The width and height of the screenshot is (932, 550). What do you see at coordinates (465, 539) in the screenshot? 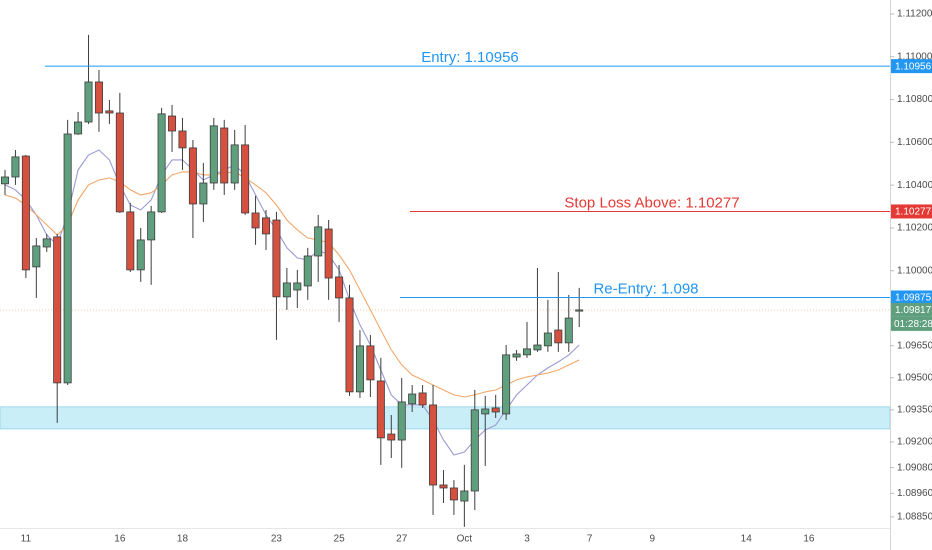
I see `x-tick-label: Oct` at bounding box center [465, 539].